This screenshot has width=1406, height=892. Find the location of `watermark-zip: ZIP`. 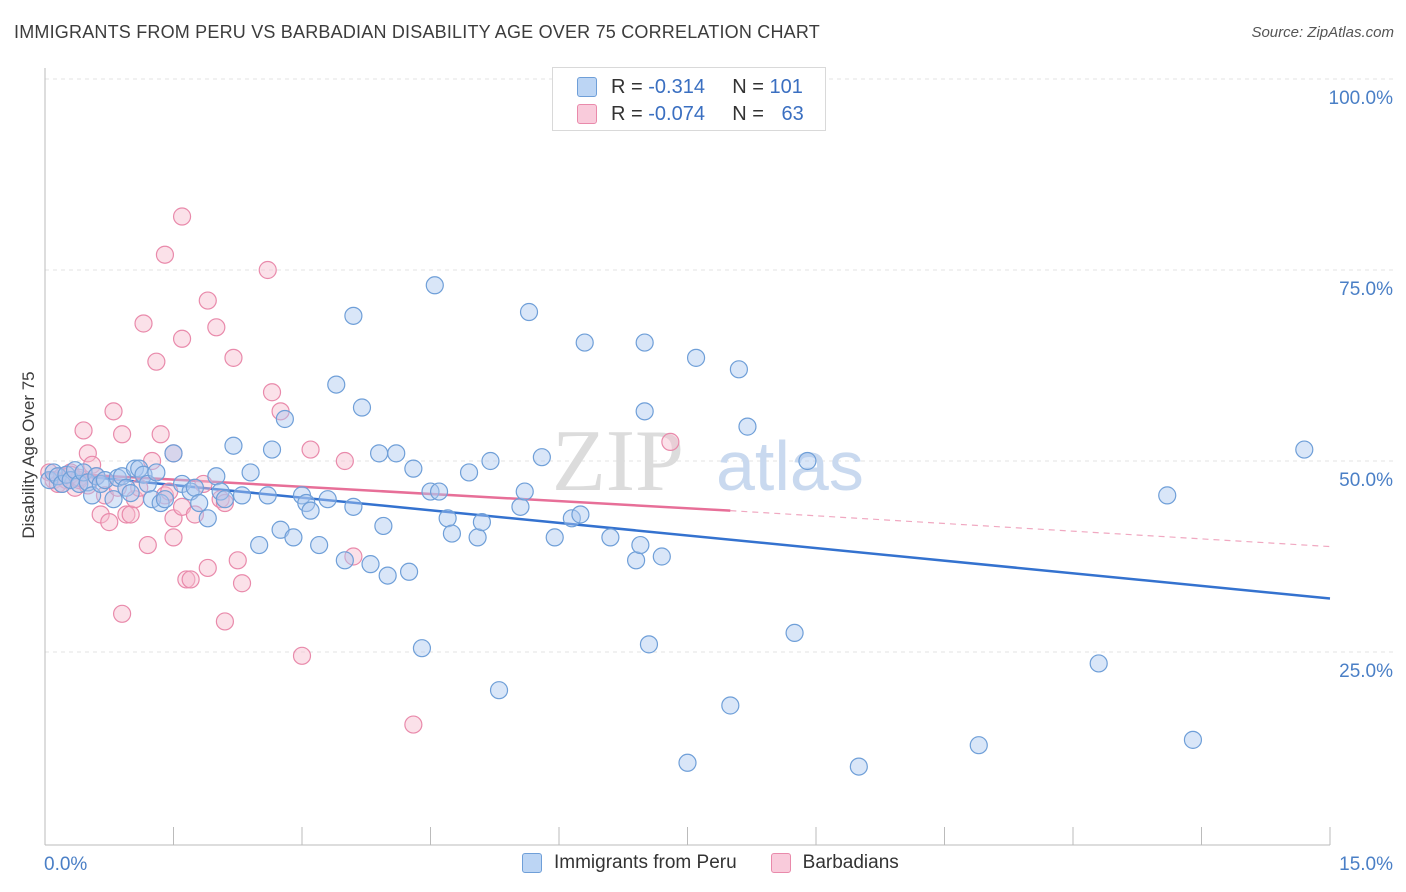

watermark-zip: ZIP is located at coordinates (618, 461).